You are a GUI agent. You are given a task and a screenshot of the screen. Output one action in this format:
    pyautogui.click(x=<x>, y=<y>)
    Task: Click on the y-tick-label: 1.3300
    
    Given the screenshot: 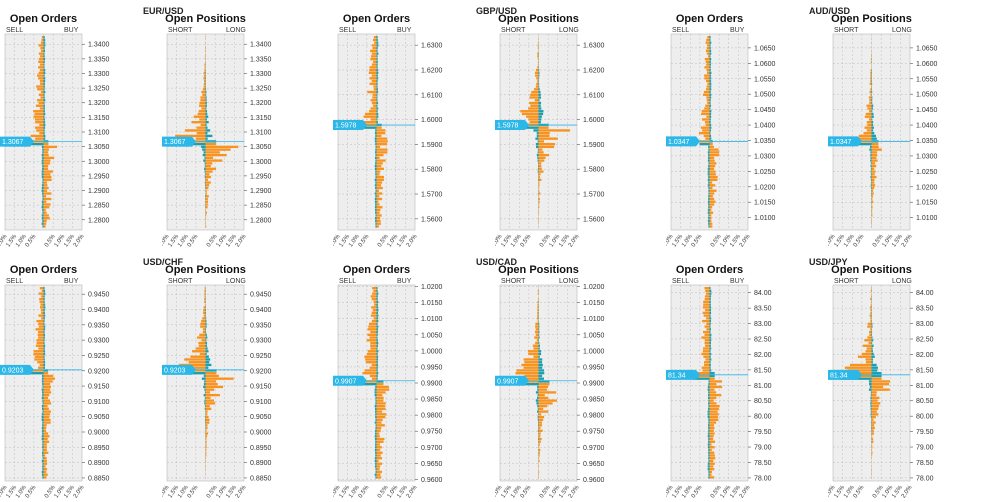 What is the action you would take?
    pyautogui.click(x=261, y=74)
    